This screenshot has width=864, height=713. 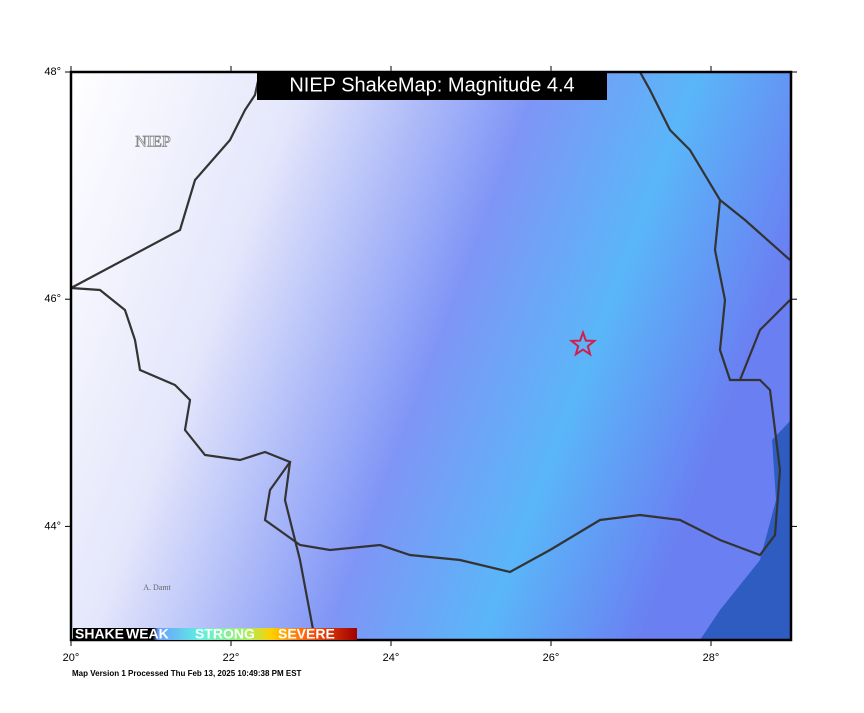 I want to click on title: NIEP ShakeMap: Magnitude 4.4, so click(x=431, y=85).